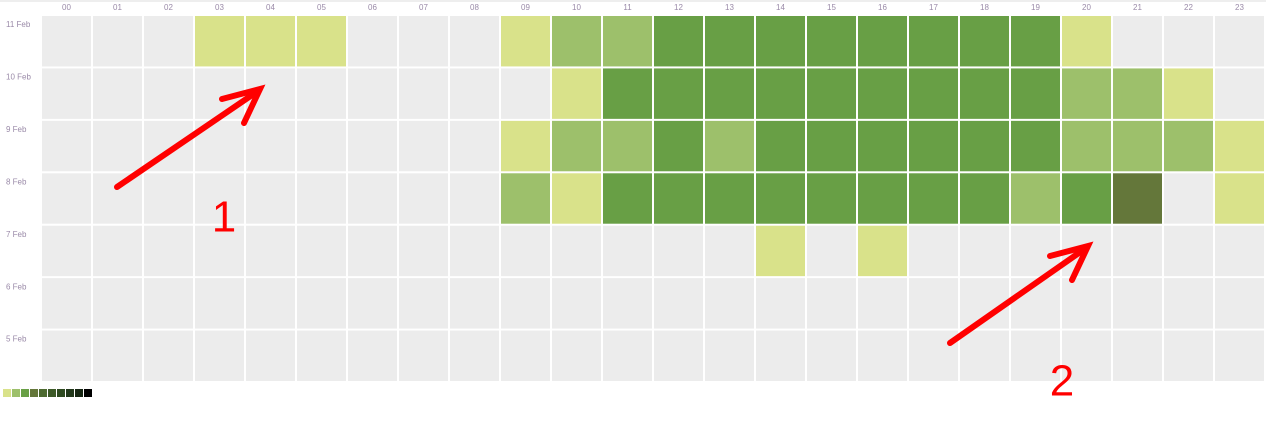 Image resolution: width=1266 pixels, height=432 pixels. Describe the element at coordinates (831, 7) in the screenshot. I see `x-tick-label: 15` at that location.